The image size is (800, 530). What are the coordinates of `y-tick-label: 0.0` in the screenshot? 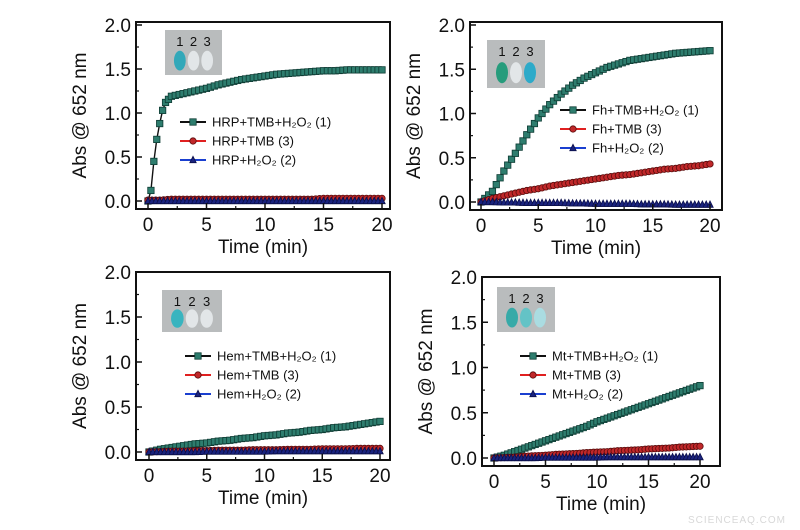 It's located at (464, 459).